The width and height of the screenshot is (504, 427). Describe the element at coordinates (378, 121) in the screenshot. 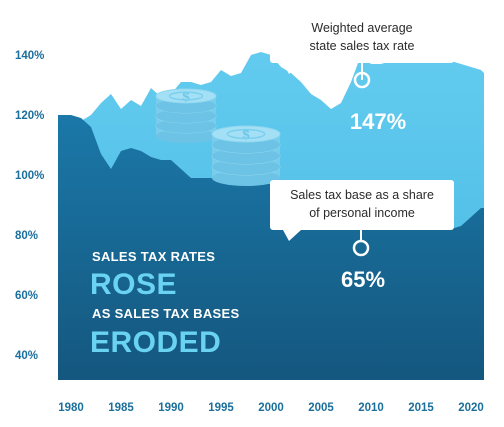

I see `rate-callout-value: 147%` at that location.